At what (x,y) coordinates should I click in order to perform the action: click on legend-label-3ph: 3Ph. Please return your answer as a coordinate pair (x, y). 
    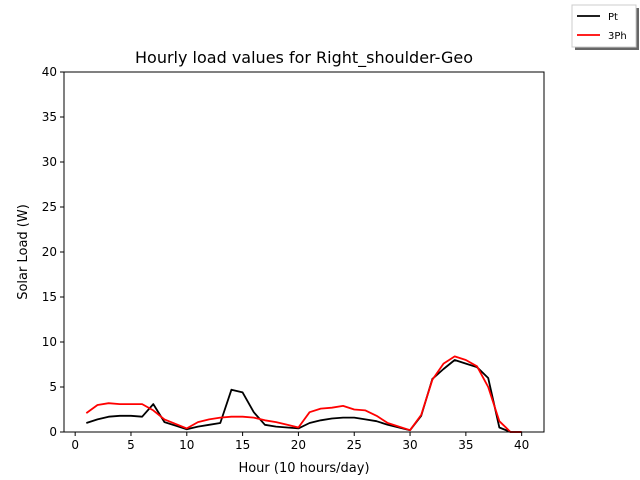
    Looking at the image, I should click on (617, 36).